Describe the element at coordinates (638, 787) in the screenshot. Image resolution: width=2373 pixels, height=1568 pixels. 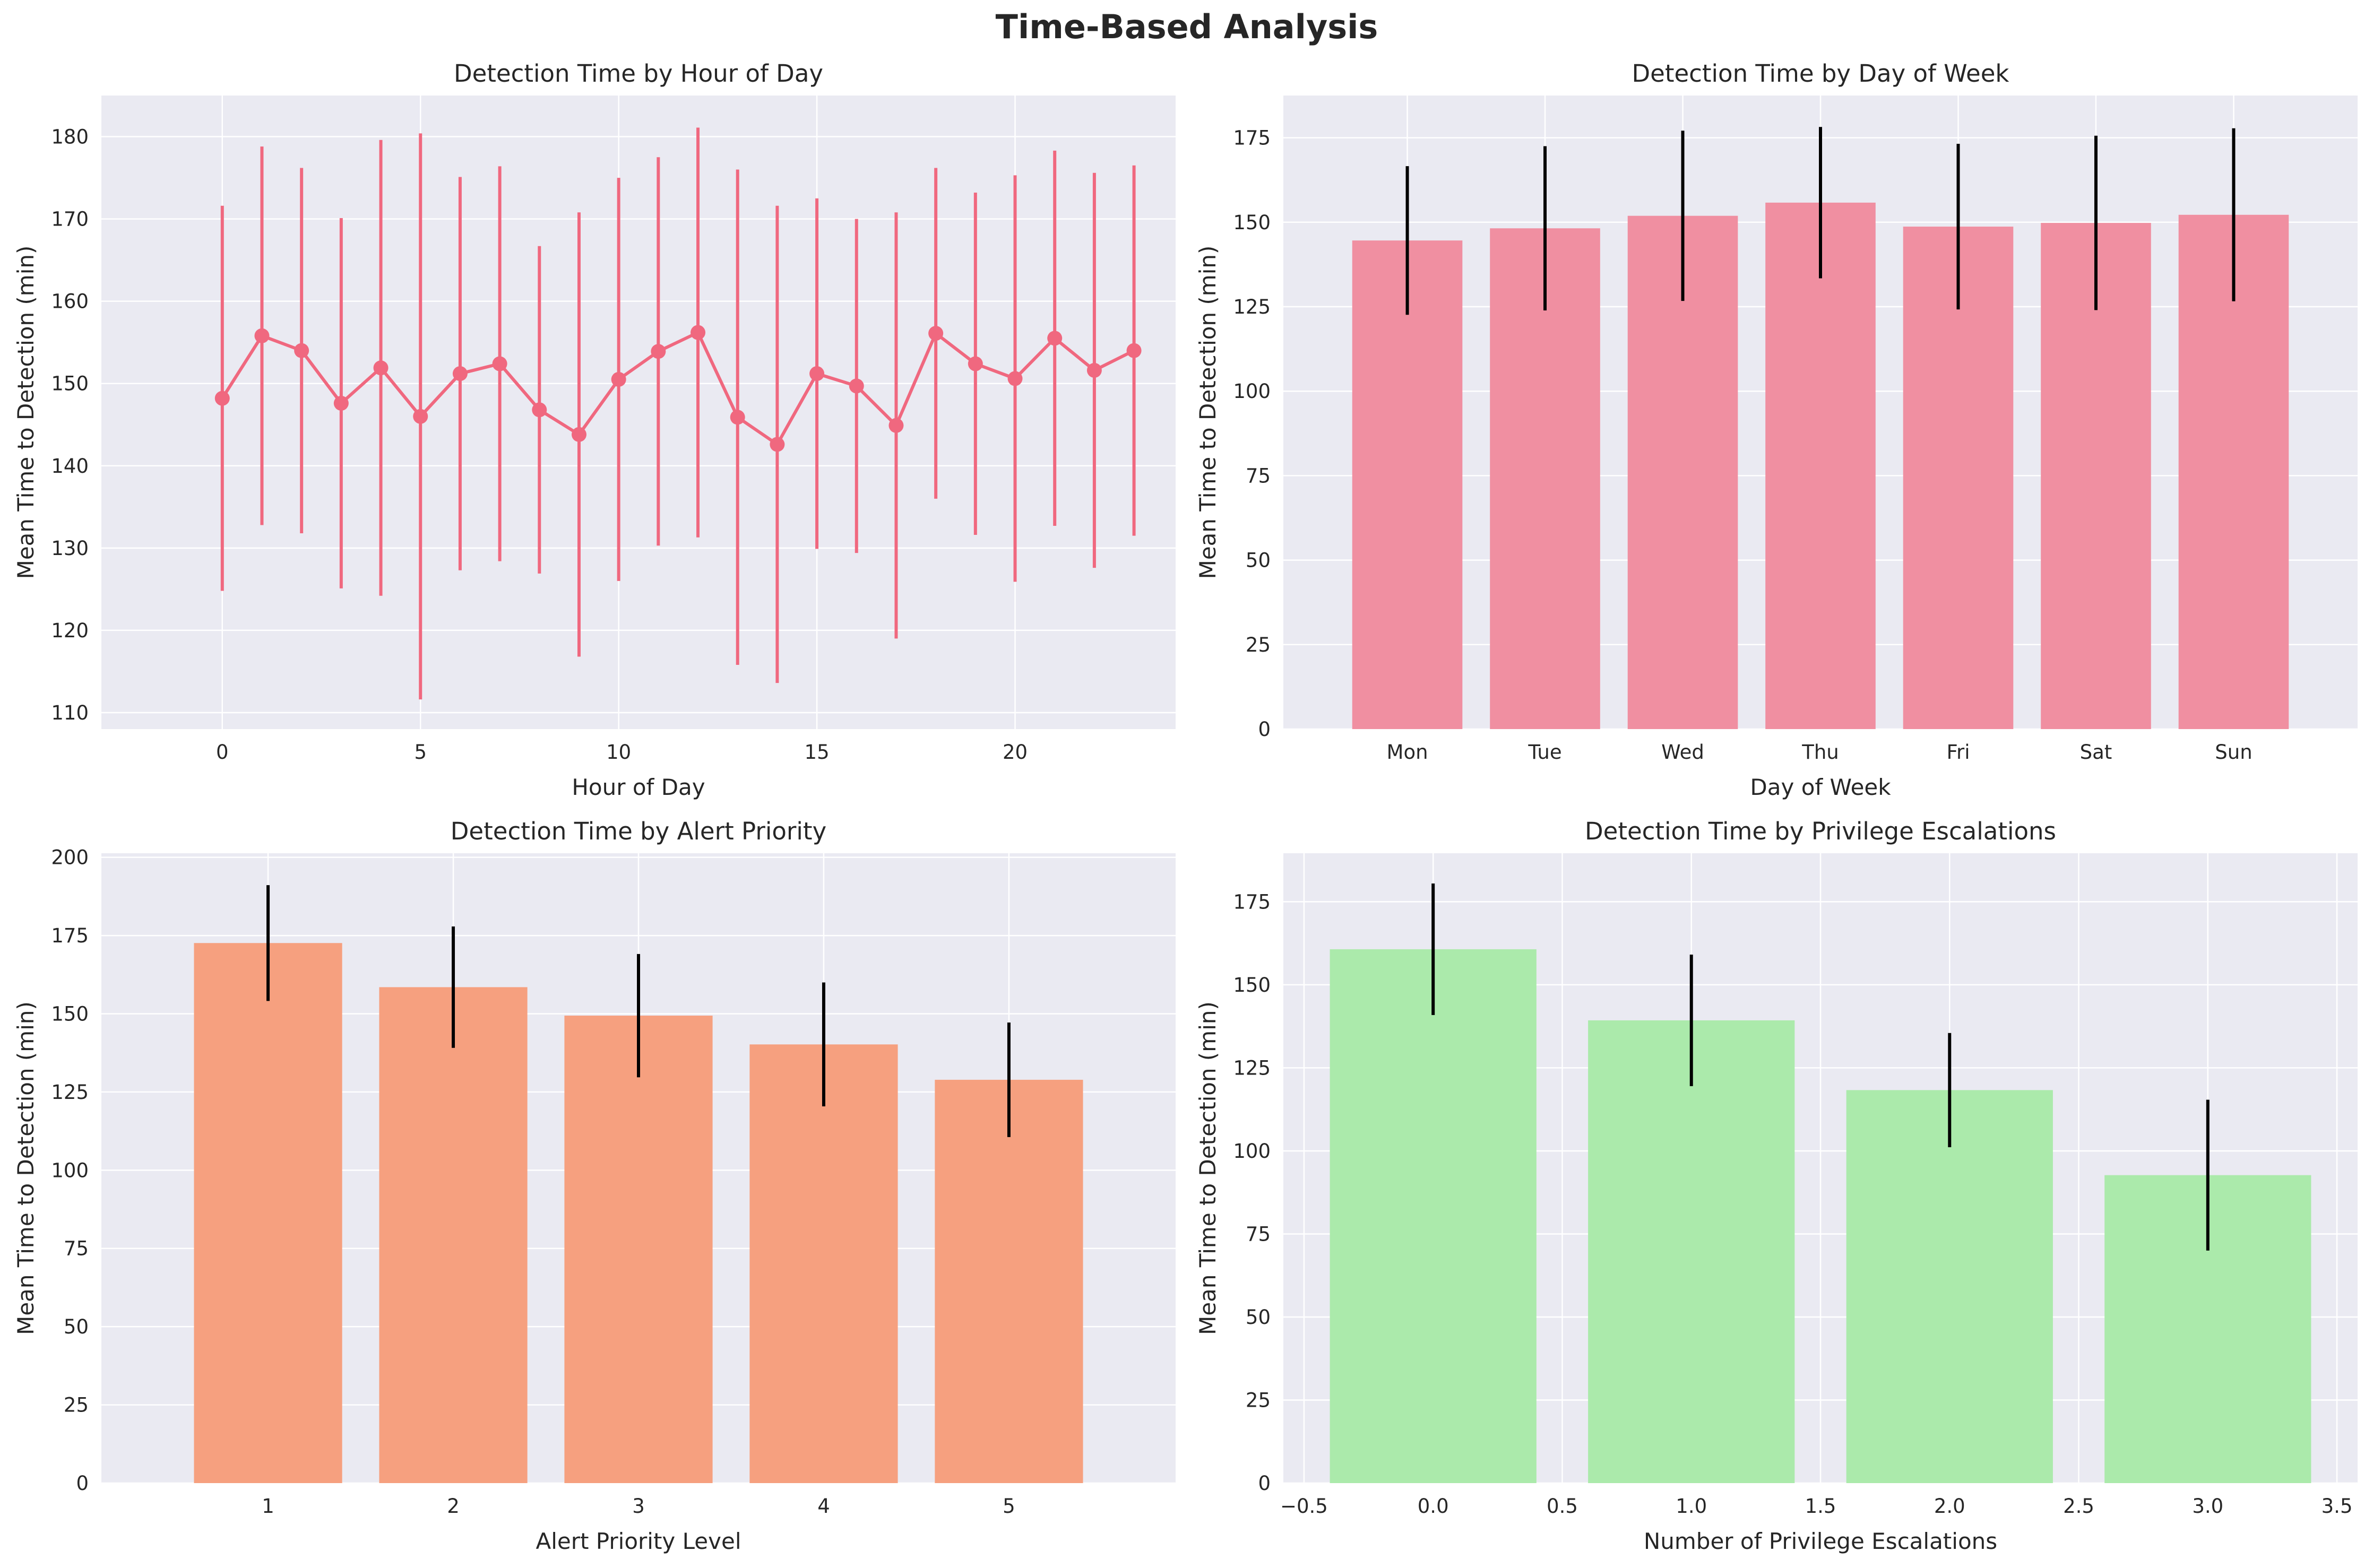
I see `x-axis-label: Hour of Day` at that location.